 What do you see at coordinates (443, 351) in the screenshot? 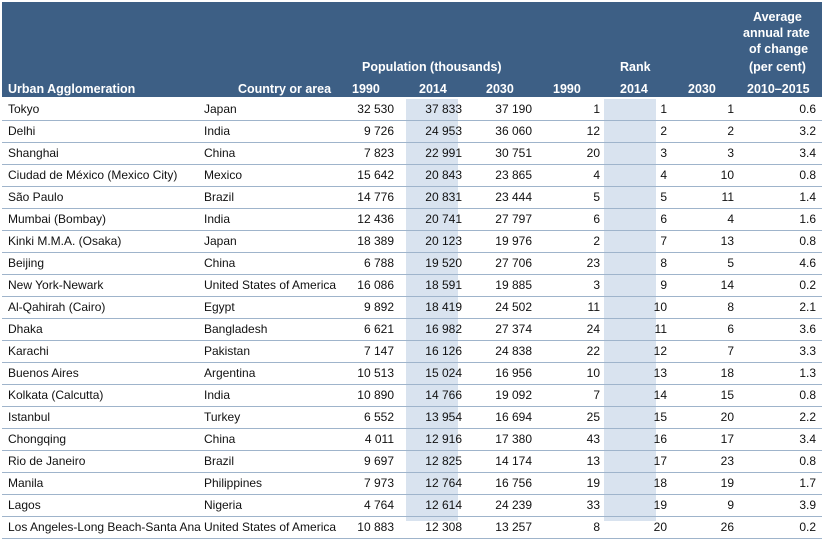
I see `cell-pop-2014: 16 126` at bounding box center [443, 351].